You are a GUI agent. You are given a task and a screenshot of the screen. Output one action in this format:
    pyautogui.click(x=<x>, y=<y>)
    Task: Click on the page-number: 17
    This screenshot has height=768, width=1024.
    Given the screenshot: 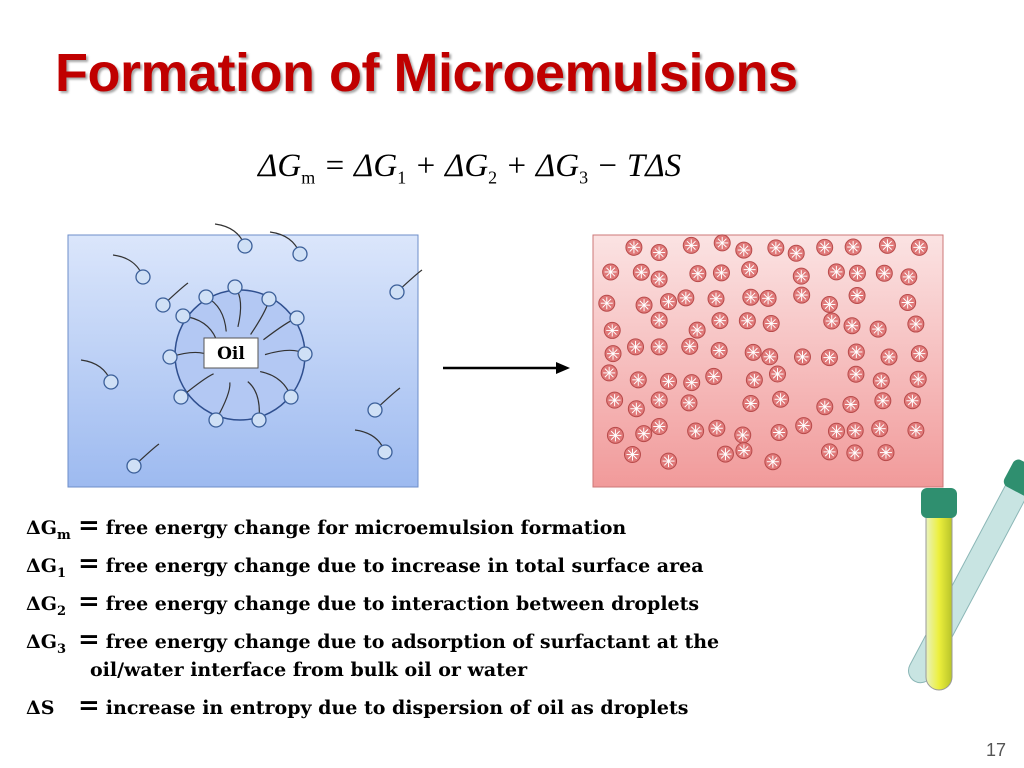 What is the action you would take?
    pyautogui.click(x=995, y=750)
    